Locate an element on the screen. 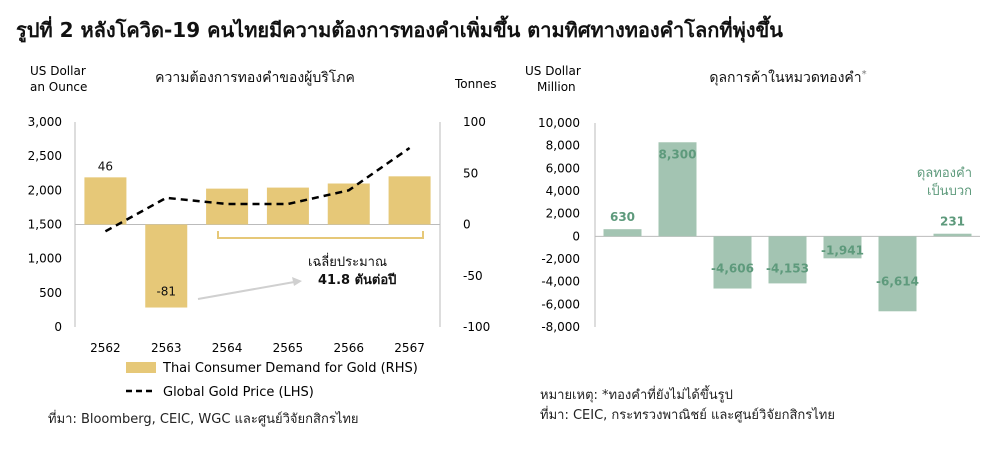 The height and width of the screenshot is (450, 990). right-axis-label-line2: Million is located at coordinates (556, 87).